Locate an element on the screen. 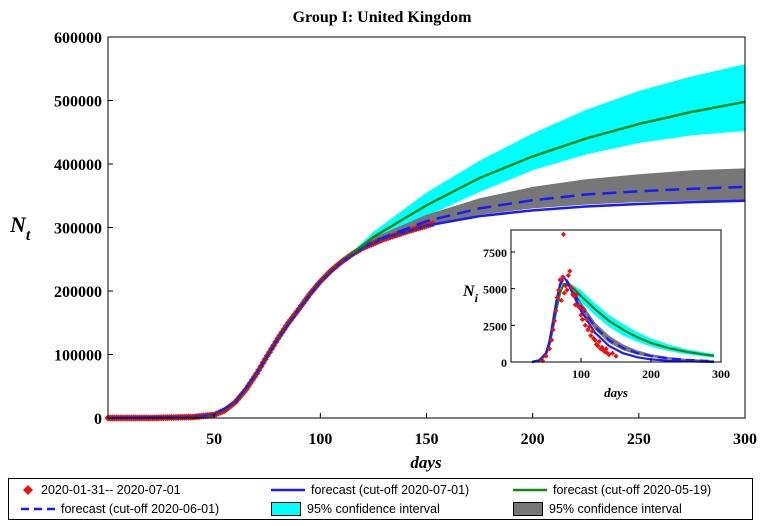  inset-y-tick-label: 0 is located at coordinates (504, 363).